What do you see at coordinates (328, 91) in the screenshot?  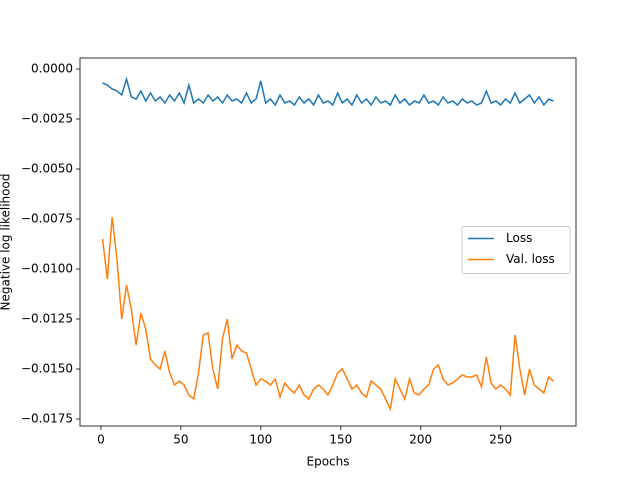 I see `loss-line` at bounding box center [328, 91].